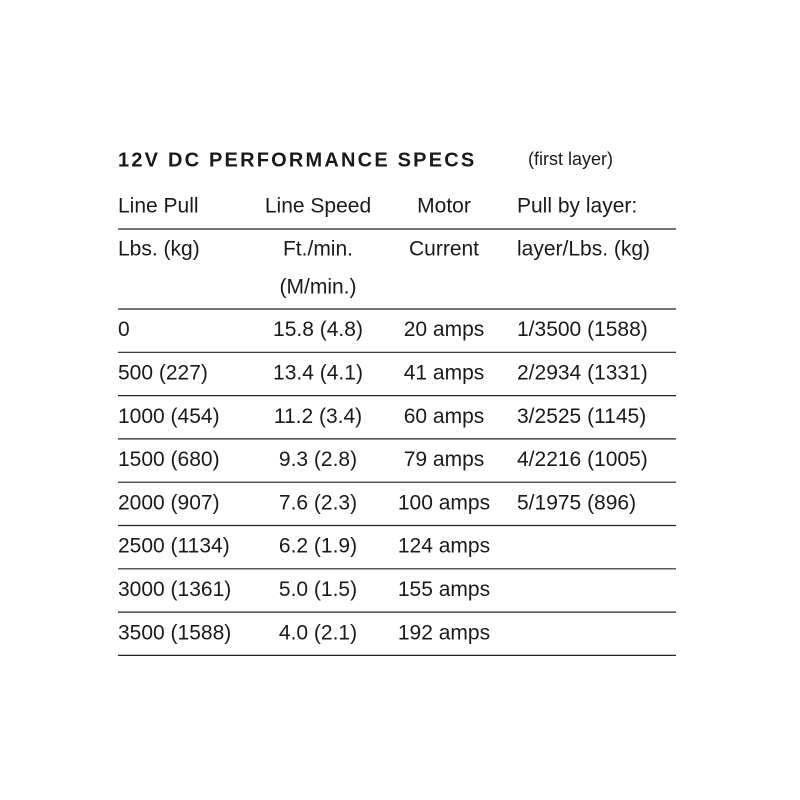 Image resolution: width=800 pixels, height=800 pixels. I want to click on table-cell: 15.8 (4.8), so click(318, 329).